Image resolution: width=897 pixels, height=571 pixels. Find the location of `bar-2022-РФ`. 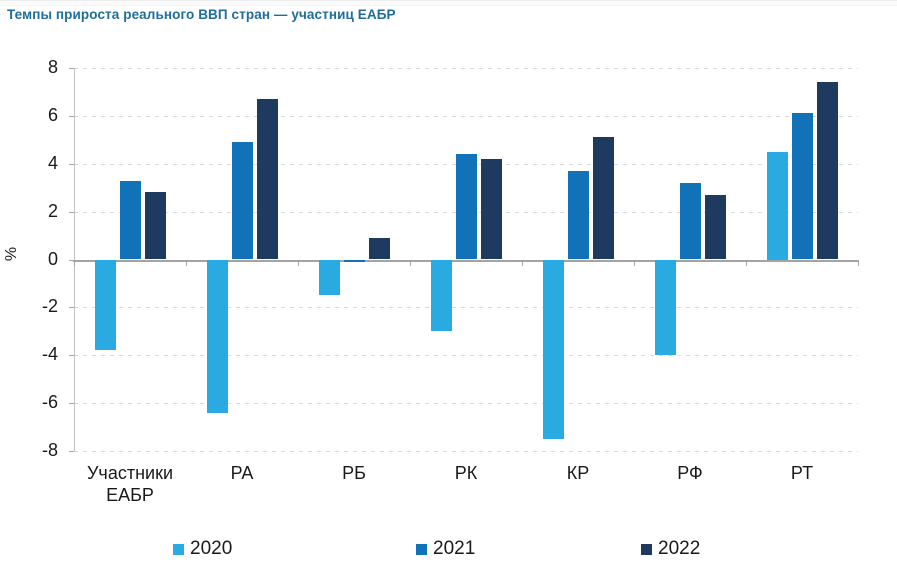

bar-2022-РФ is located at coordinates (715, 227).